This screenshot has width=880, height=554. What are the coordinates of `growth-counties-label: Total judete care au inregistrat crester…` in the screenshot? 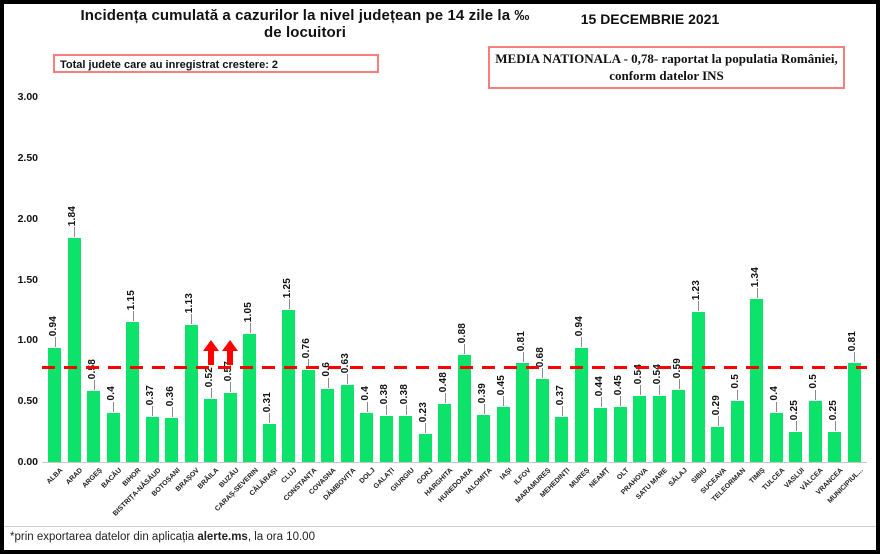 It's located at (169, 65).